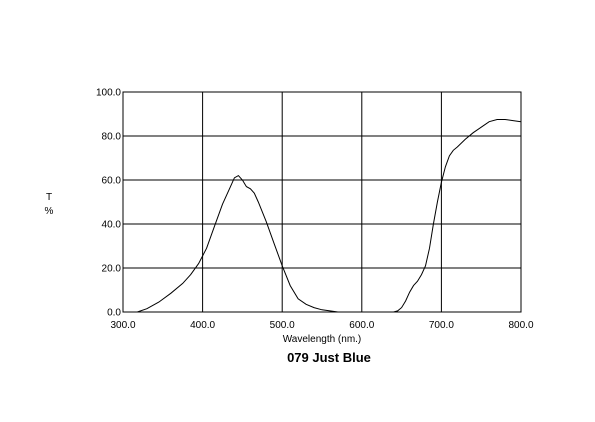  I want to click on y-tick-label: 100.0, so click(108, 93).